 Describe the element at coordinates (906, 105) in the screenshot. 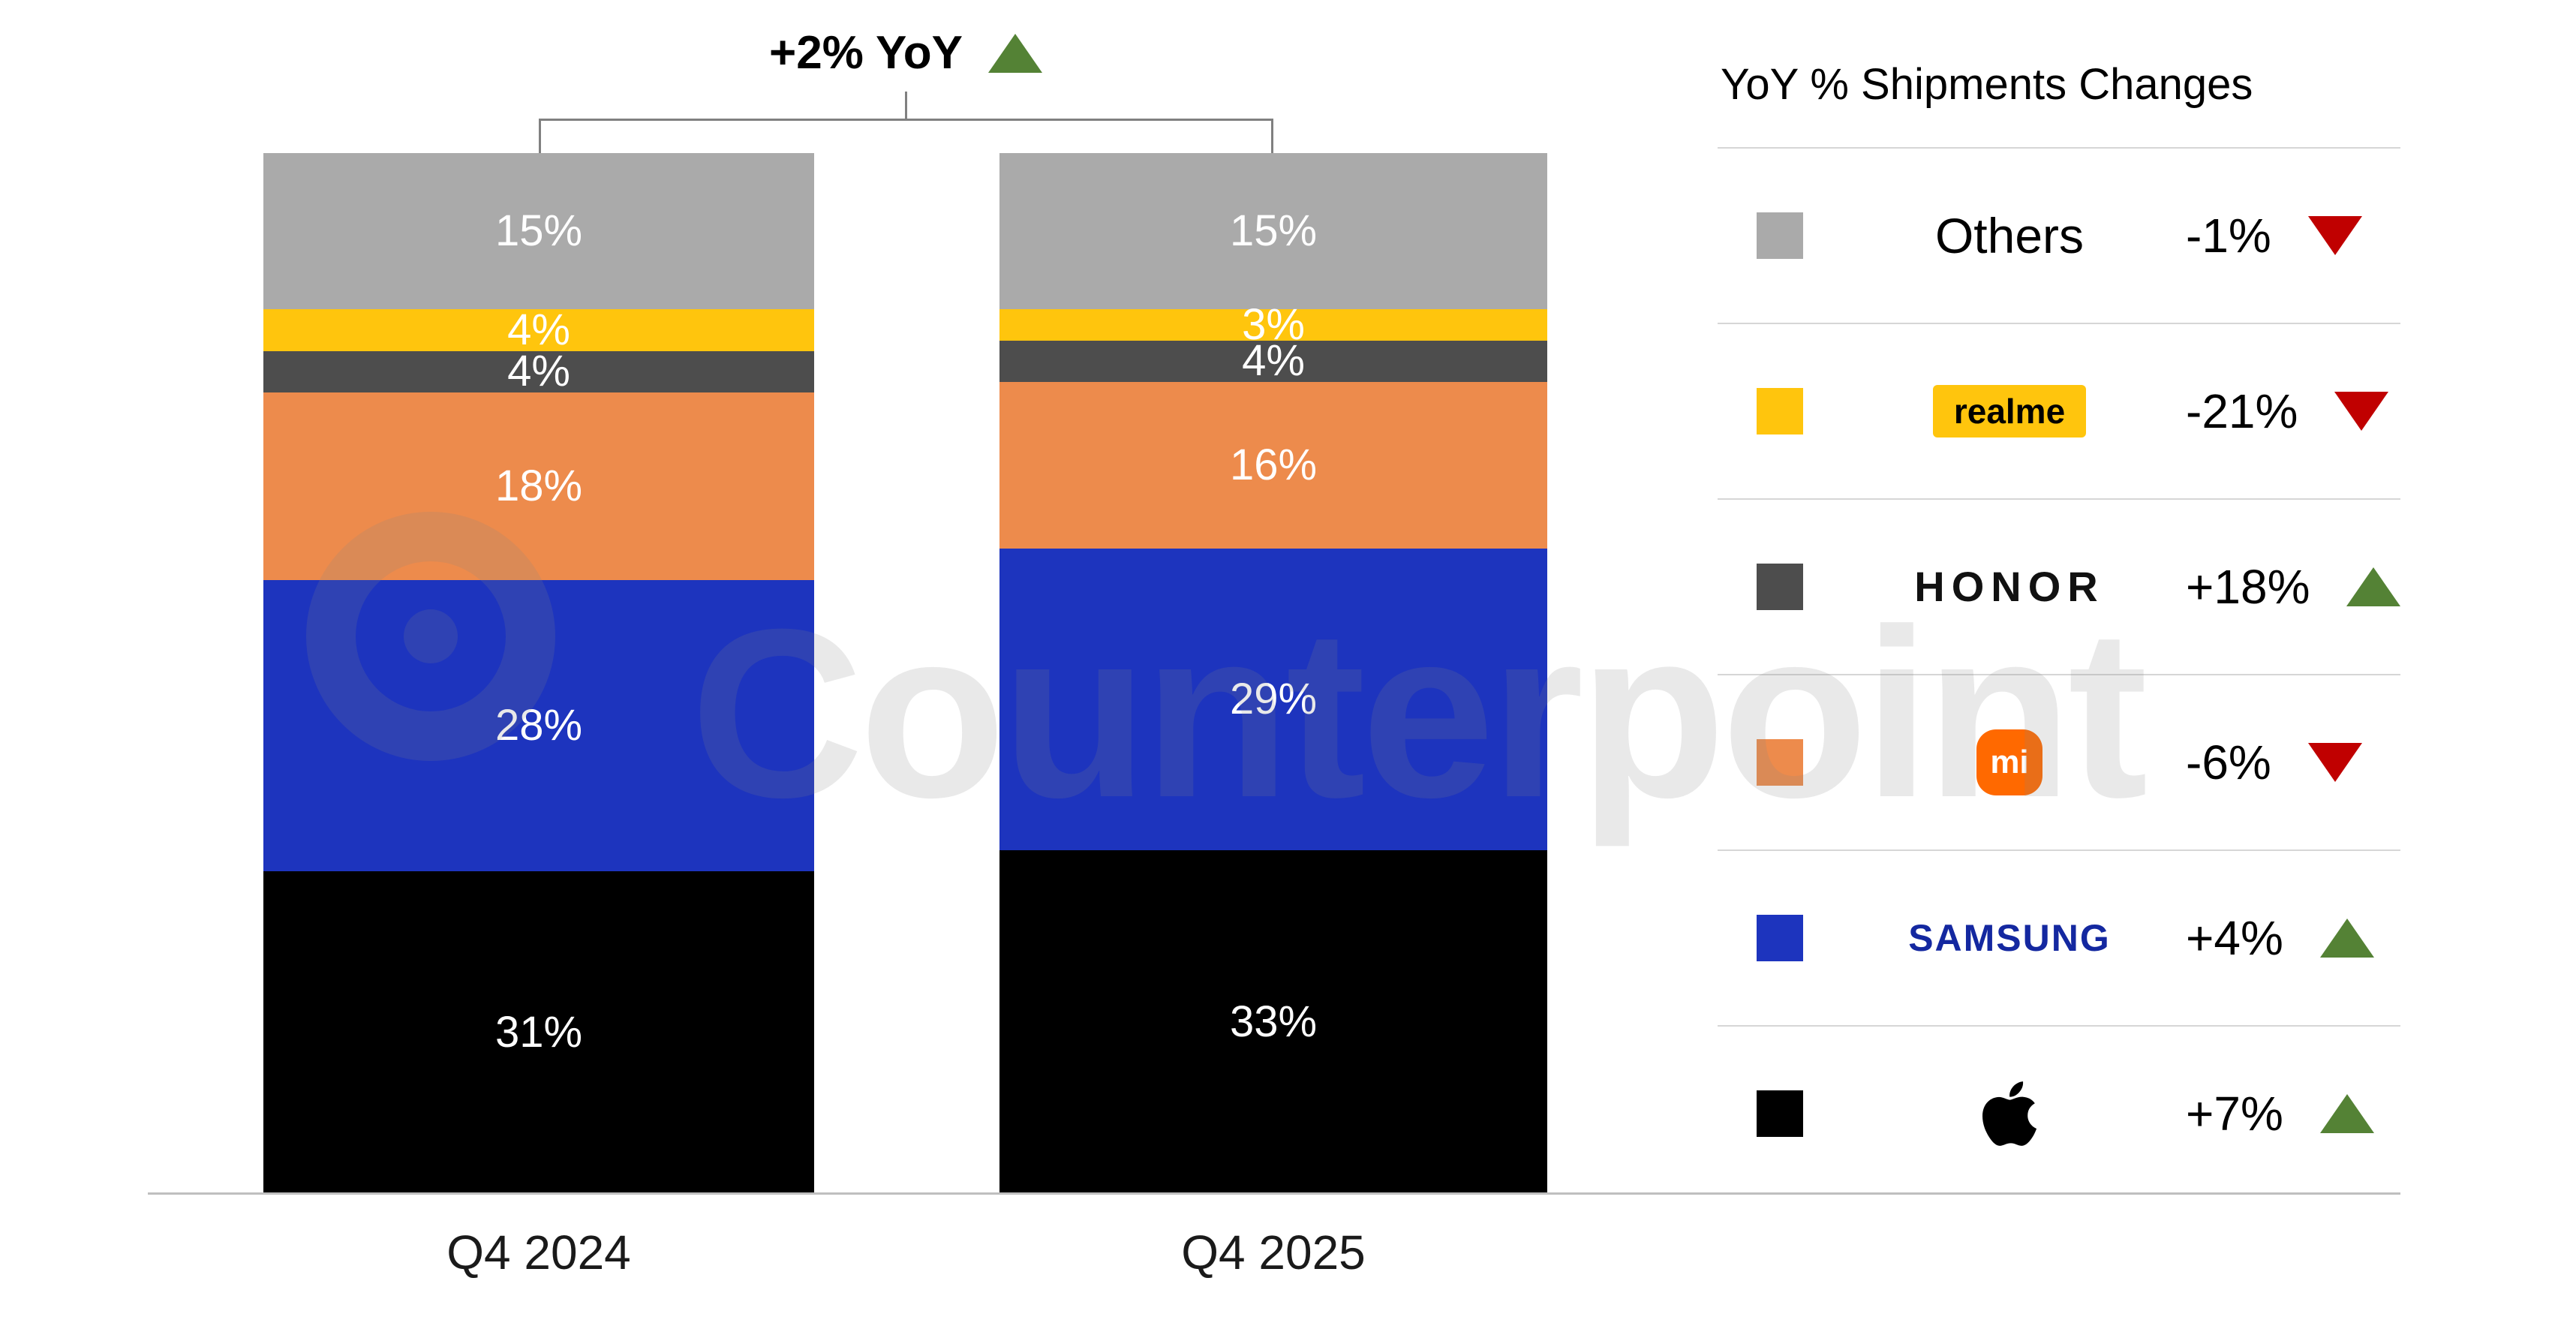

I see `annotation-bracket-tick-center` at that location.